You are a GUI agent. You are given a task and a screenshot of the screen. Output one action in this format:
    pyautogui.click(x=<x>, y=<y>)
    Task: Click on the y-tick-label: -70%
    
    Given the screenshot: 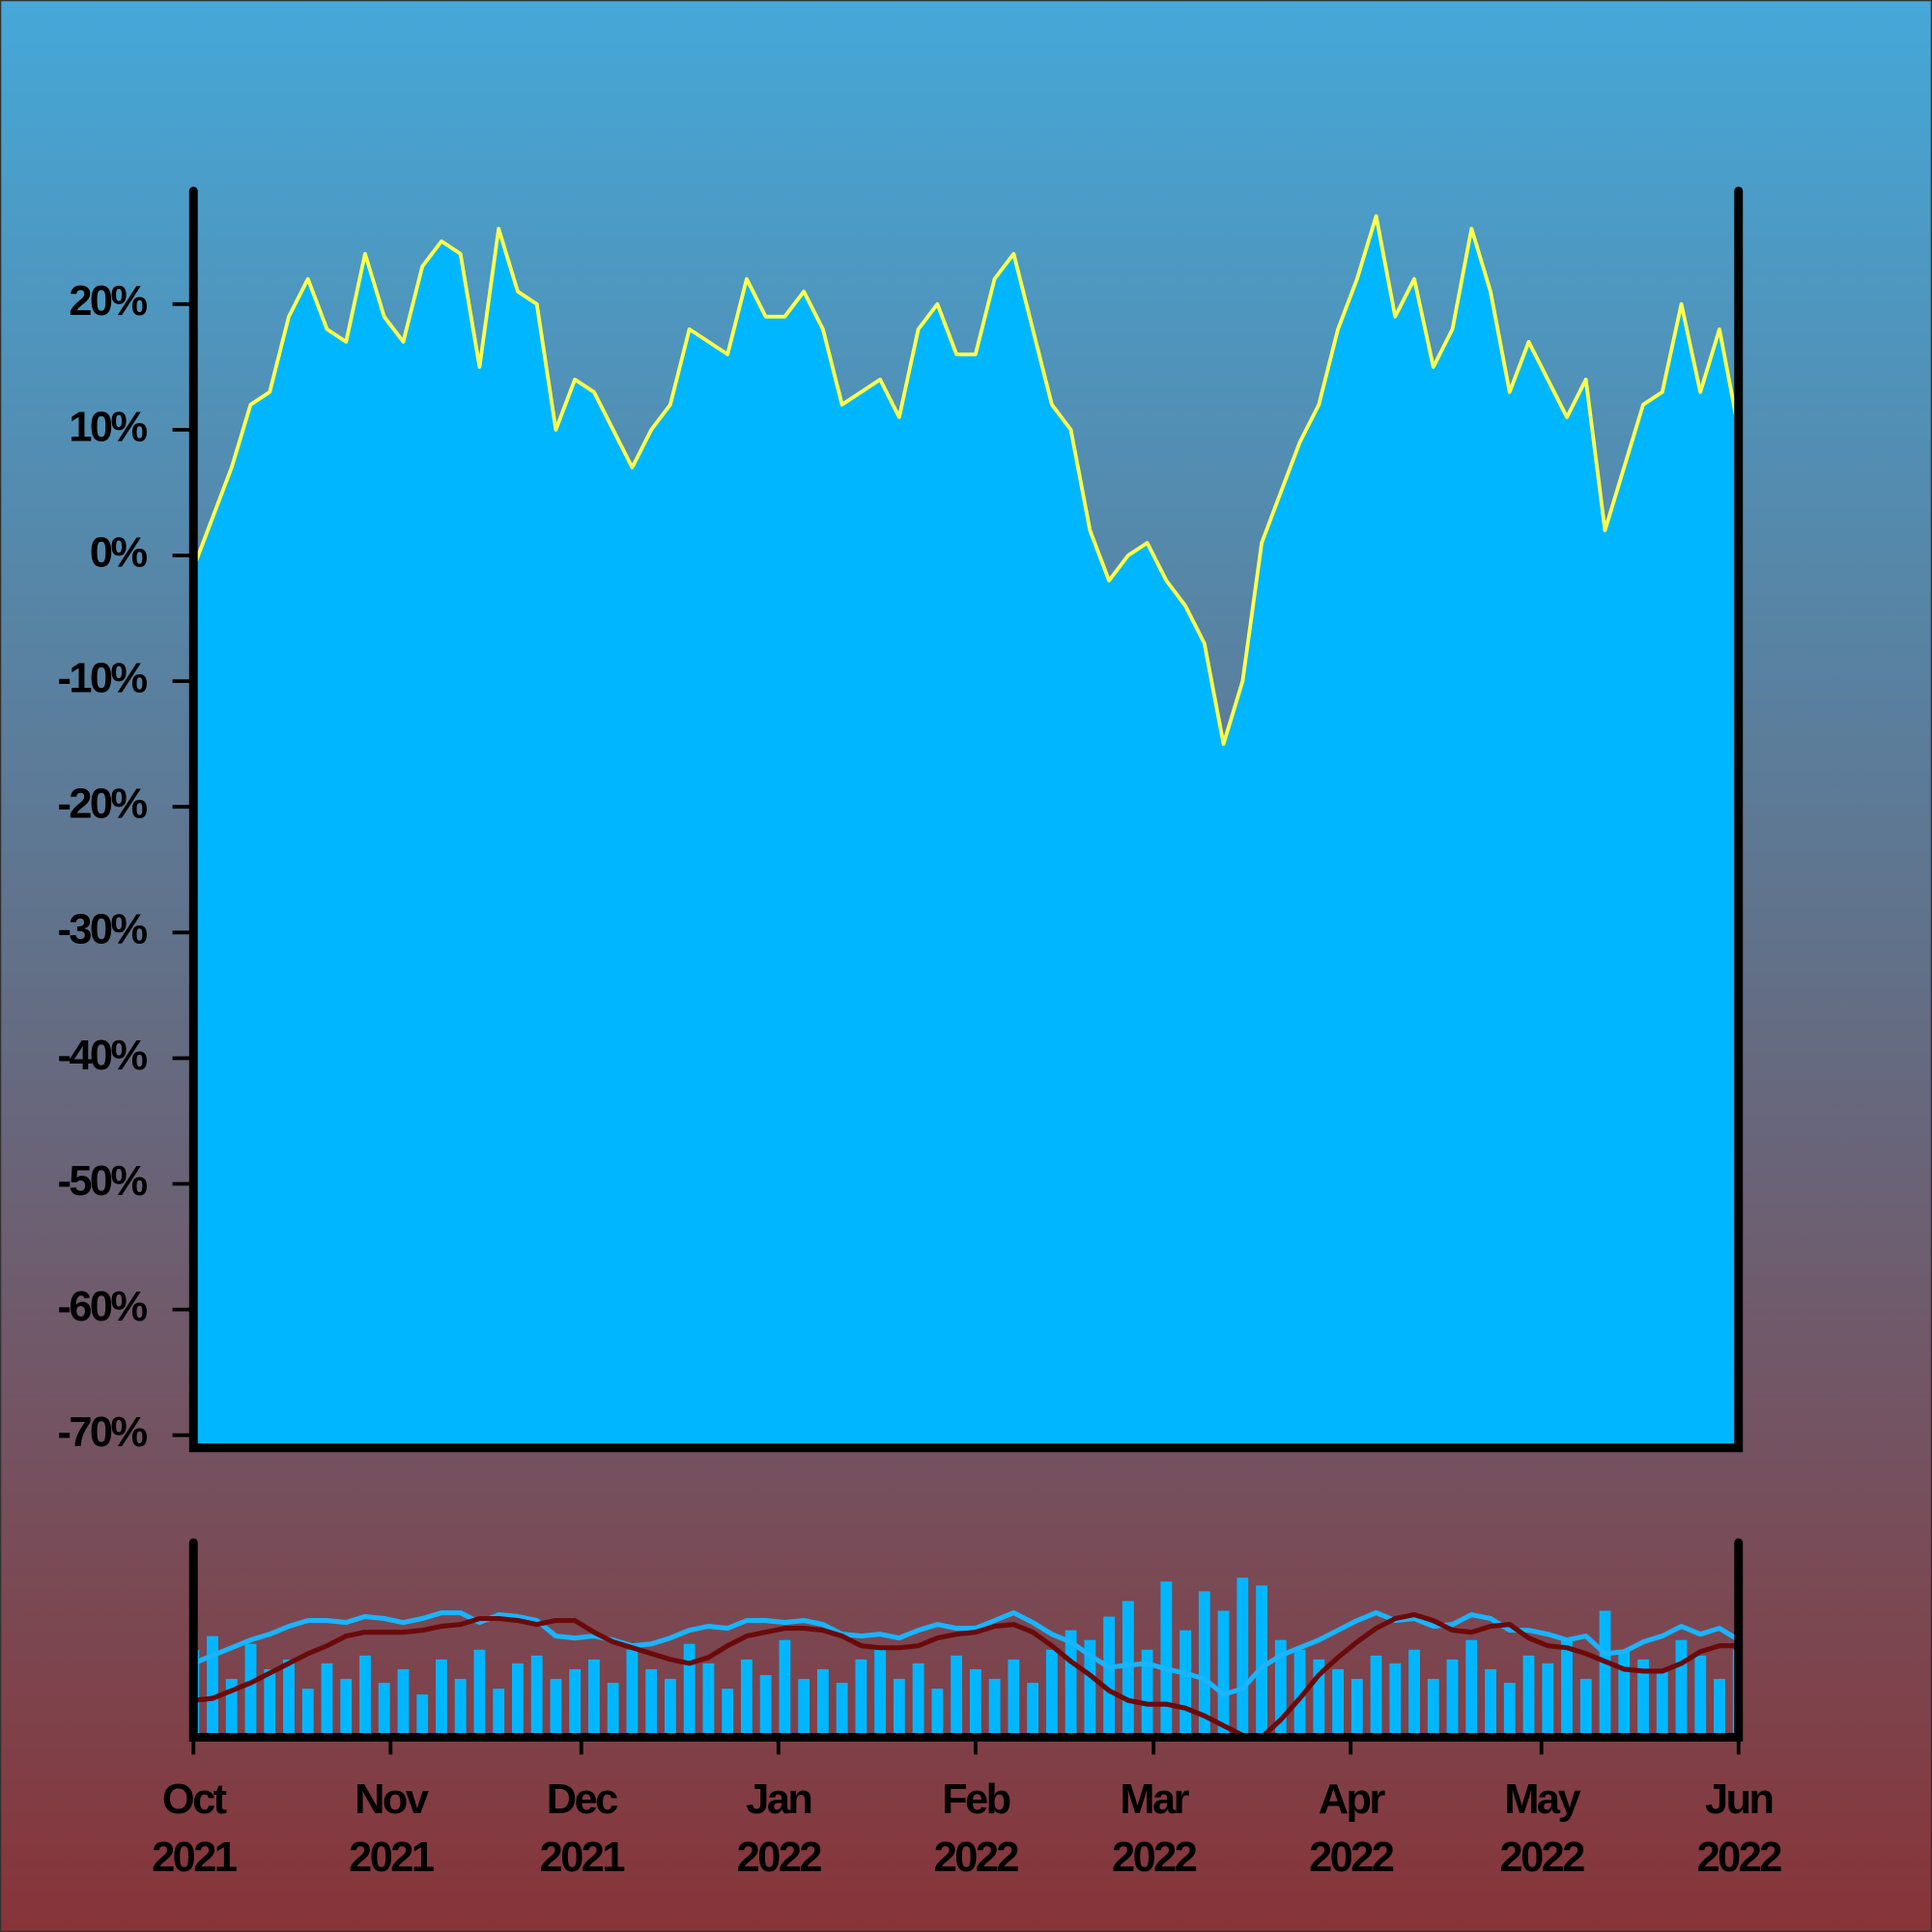 What is the action you would take?
    pyautogui.click(x=102, y=1432)
    